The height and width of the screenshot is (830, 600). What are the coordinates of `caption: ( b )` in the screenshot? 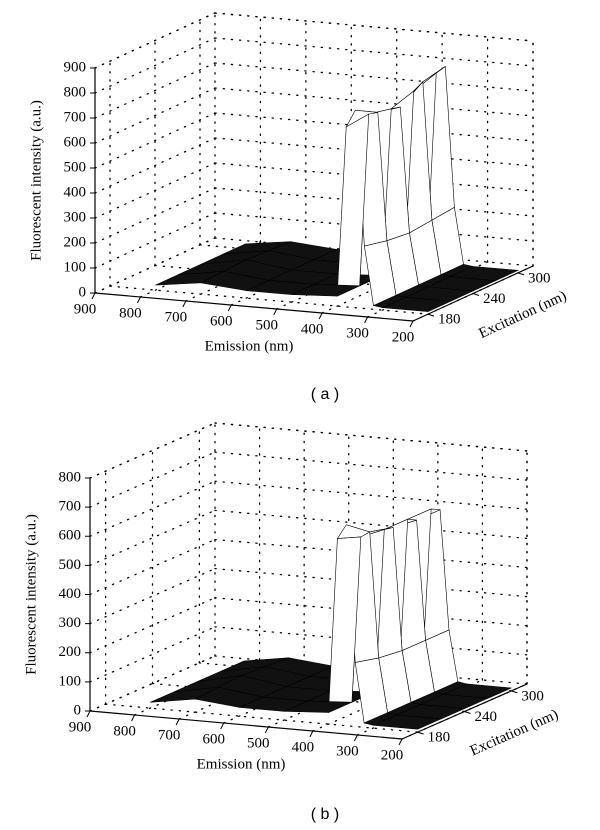 It's located at (325, 814).